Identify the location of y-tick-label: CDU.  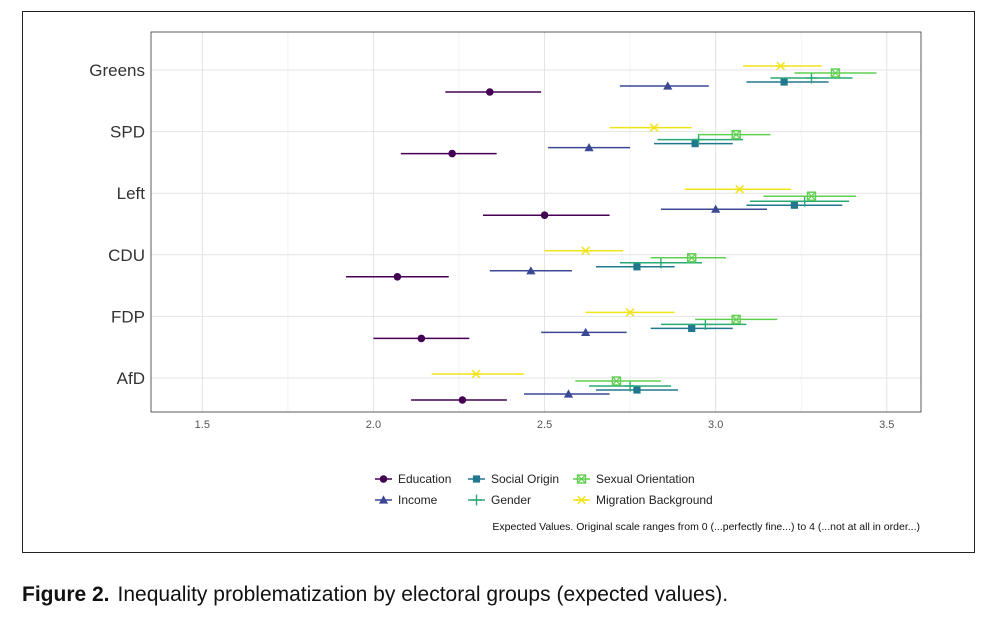
(126, 255).